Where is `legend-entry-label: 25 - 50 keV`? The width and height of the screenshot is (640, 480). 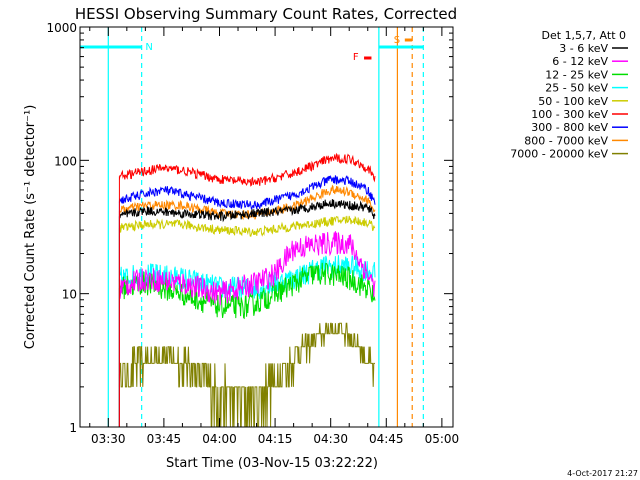
legend-entry-label: 25 - 50 keV is located at coordinates (576, 88).